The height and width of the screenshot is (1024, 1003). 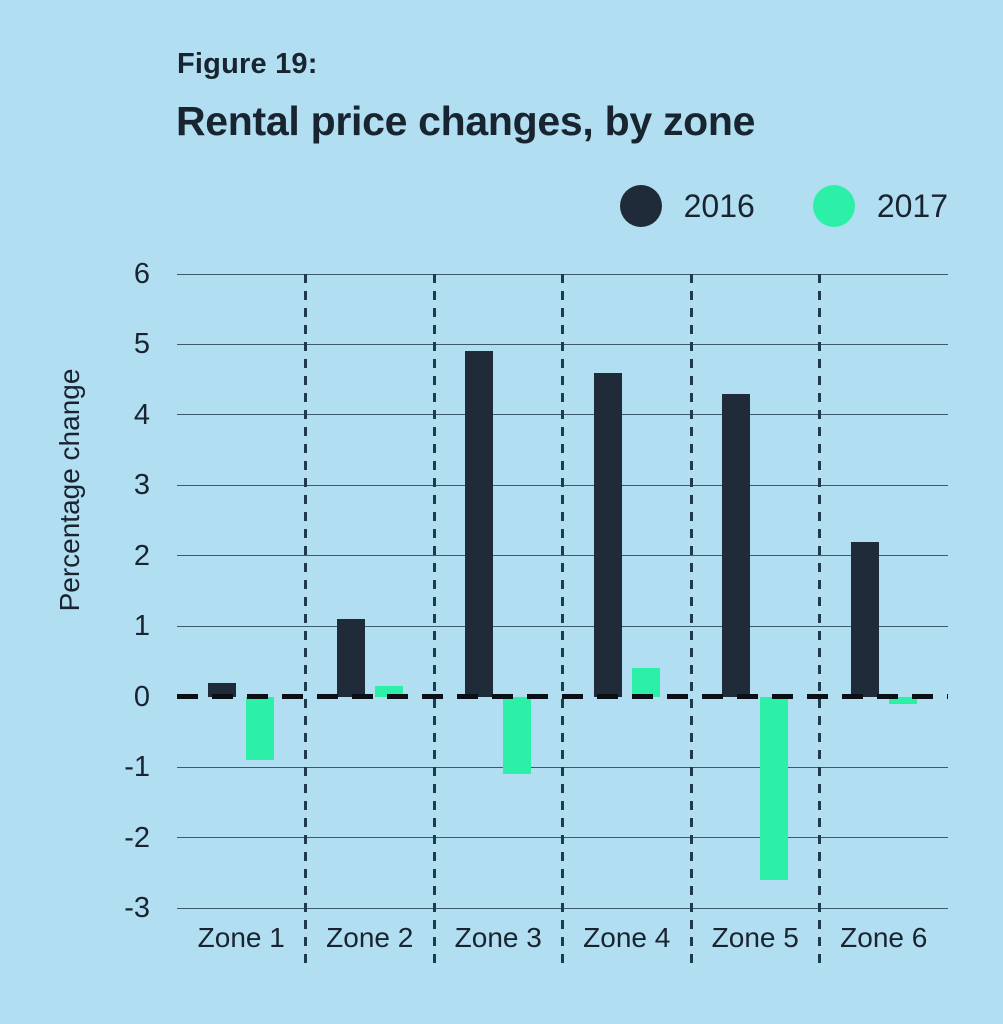 I want to click on legend-item-2016: 2016, so click(x=687, y=206).